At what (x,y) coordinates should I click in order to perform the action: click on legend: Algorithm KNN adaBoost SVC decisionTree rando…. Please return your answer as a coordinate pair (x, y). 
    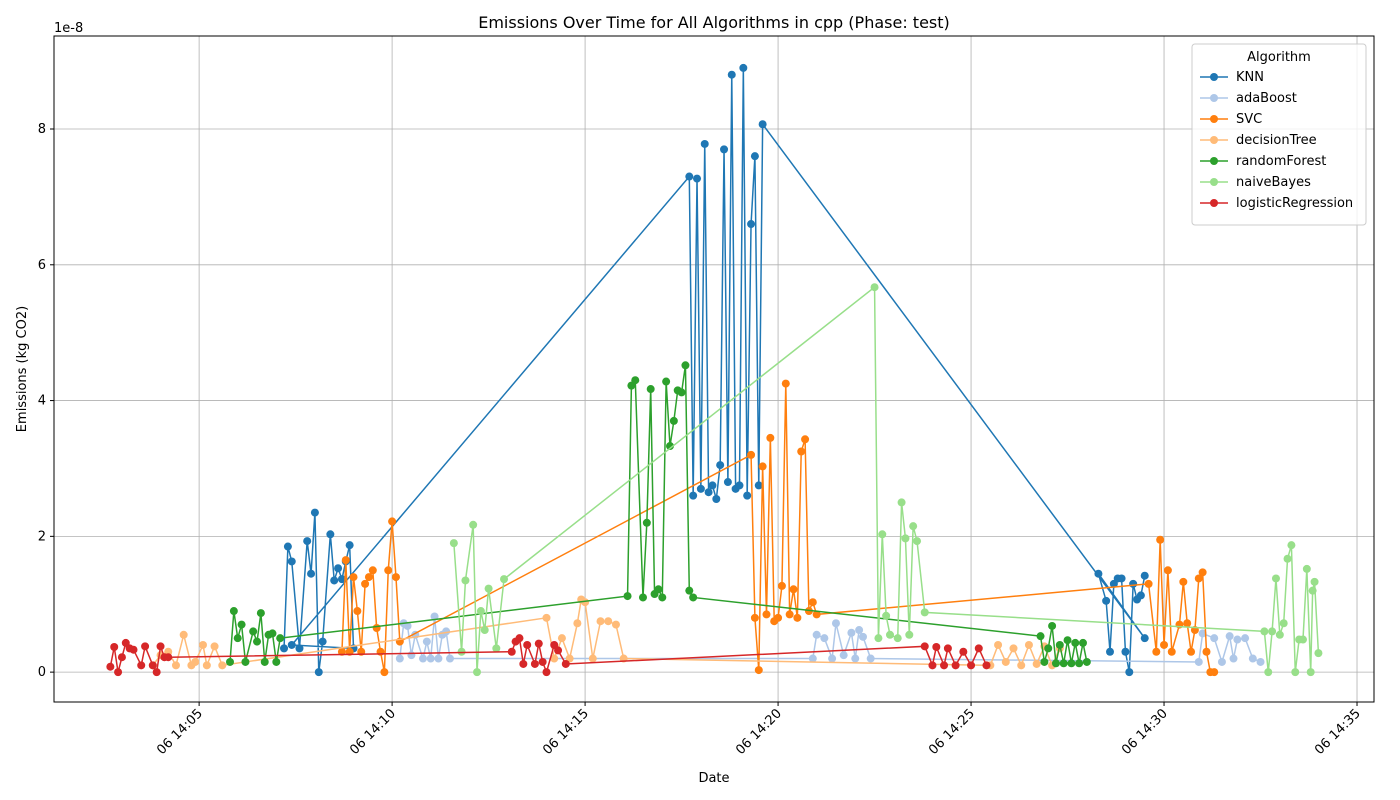
    Looking at the image, I should click on (1279, 134).